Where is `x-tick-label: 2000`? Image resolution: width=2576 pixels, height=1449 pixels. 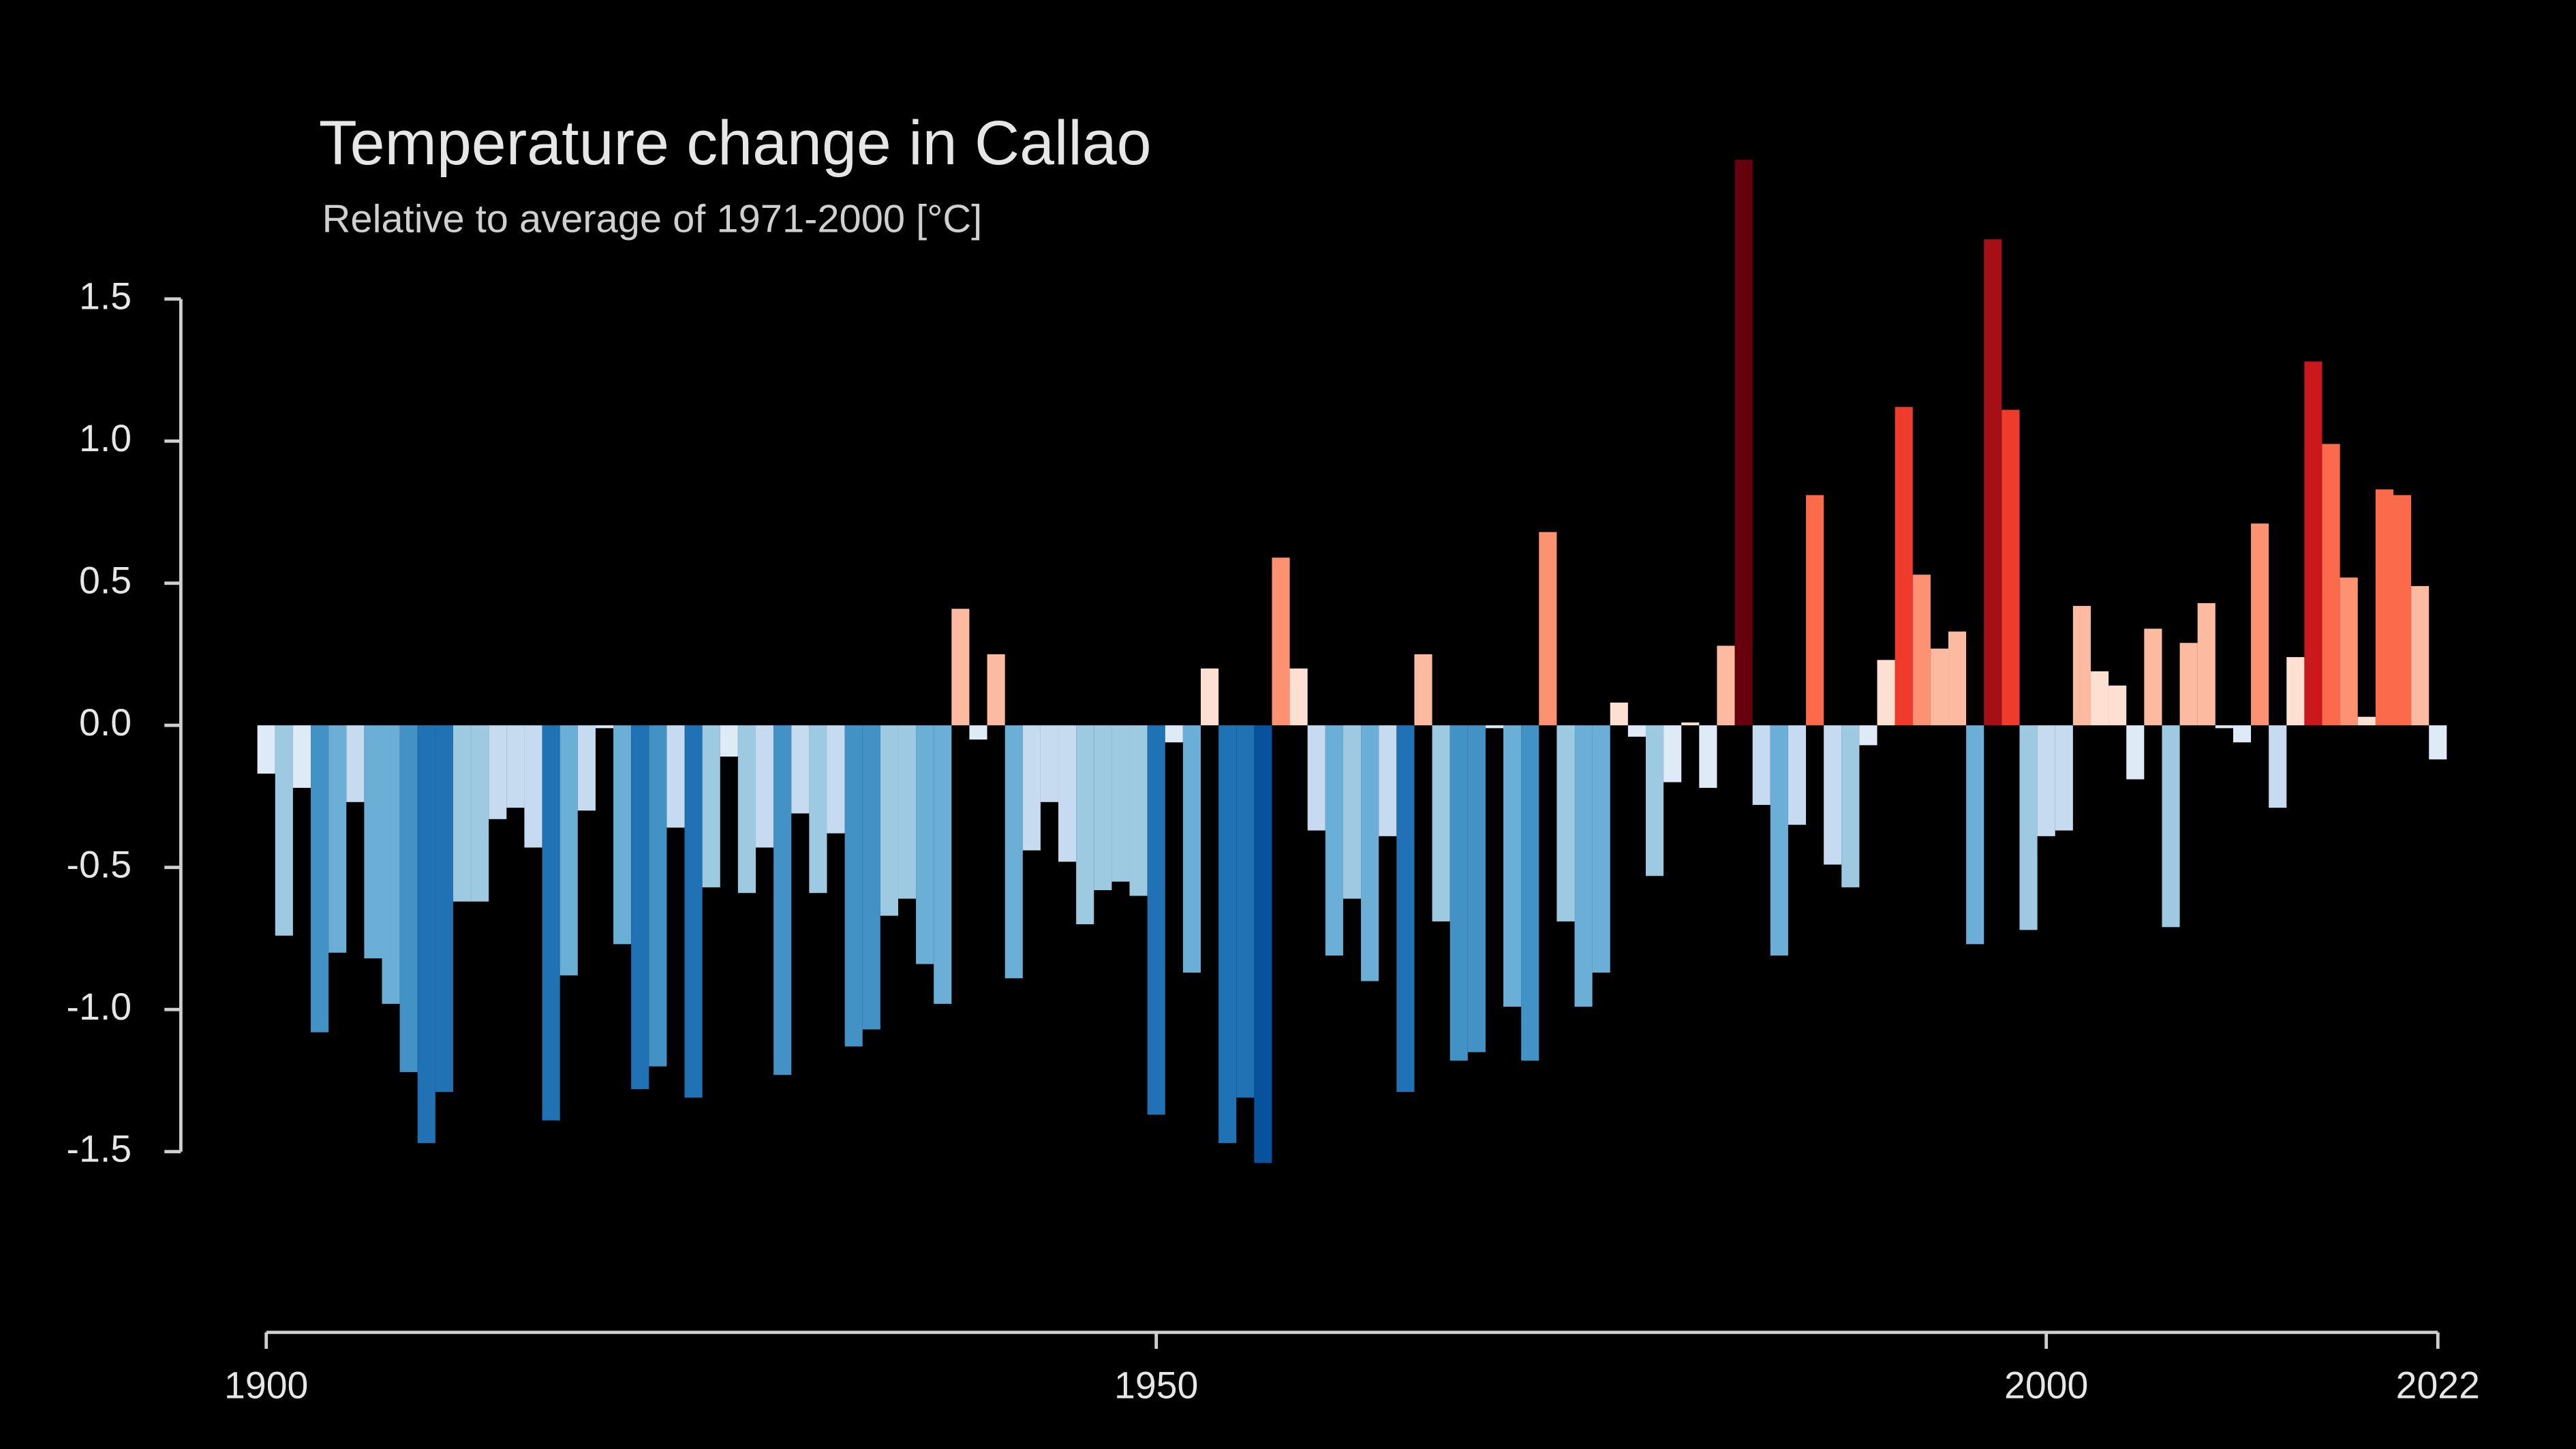
x-tick-label: 2000 is located at coordinates (2046, 1385).